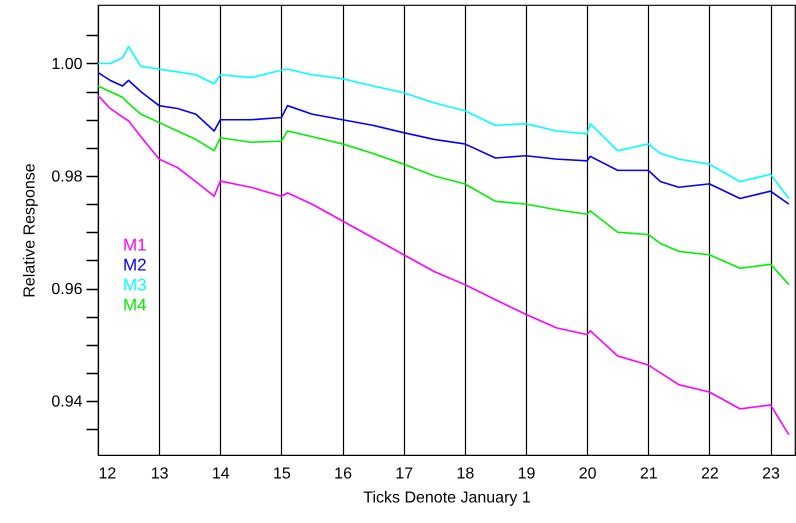 The height and width of the screenshot is (523, 796). I want to click on x-tick-label: 21, so click(649, 474).